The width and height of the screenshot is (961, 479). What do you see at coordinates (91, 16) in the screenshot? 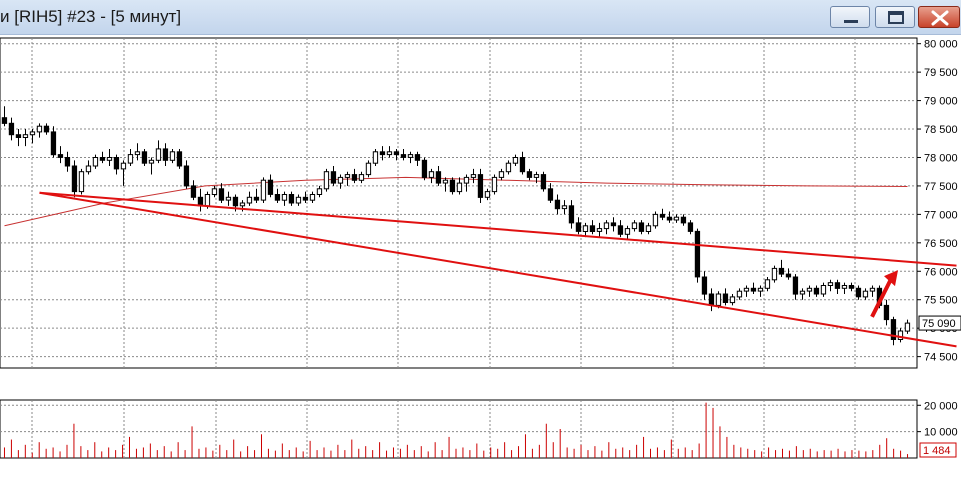
I see `window-title: и [RIH5] #23 - [5 минут]` at bounding box center [91, 16].